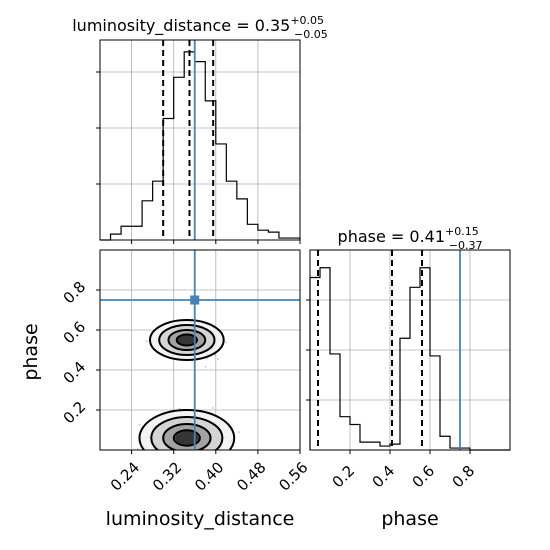  Describe the element at coordinates (75, 333) in the screenshot. I see `joint-ytick-label-2: 0.6` at that location.